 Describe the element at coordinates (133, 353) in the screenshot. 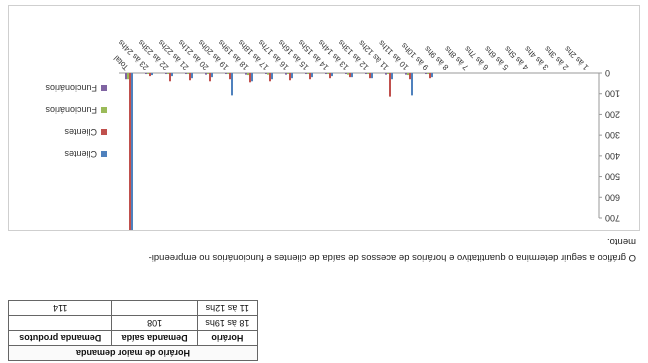

I see `table-title: Horário de maior demanda` at that location.